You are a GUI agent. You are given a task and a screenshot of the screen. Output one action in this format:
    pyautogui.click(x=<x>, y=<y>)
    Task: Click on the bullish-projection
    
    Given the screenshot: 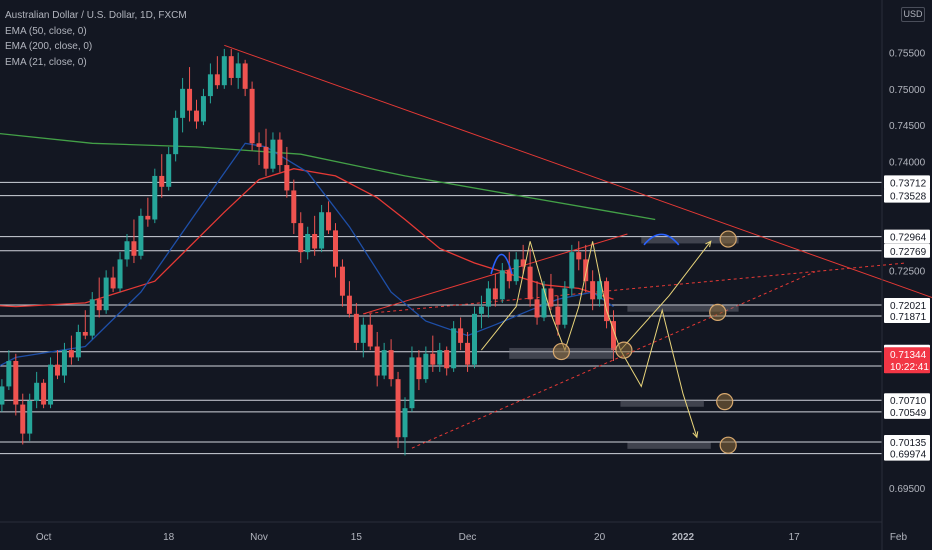 What is the action you would take?
    pyautogui.click(x=666, y=295)
    